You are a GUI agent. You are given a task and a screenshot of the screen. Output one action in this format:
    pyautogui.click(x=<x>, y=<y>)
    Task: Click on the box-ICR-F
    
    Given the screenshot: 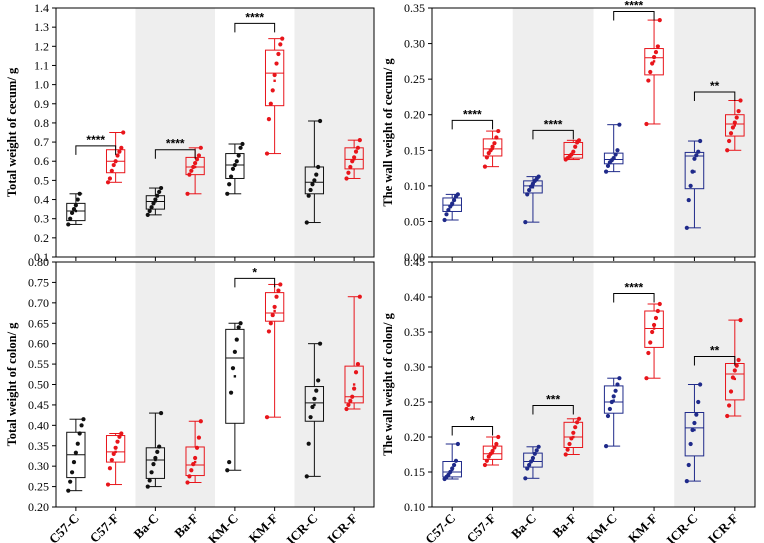 What is the action you would take?
    pyautogui.click(x=354, y=159)
    